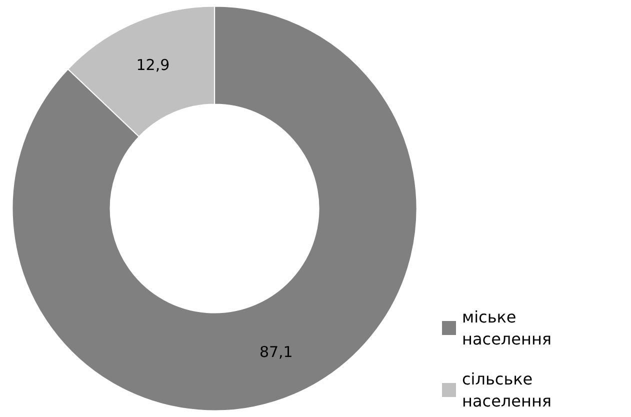  What do you see at coordinates (276, 352) in the screenshot?
I see `data-label: 87,1` at bounding box center [276, 352].